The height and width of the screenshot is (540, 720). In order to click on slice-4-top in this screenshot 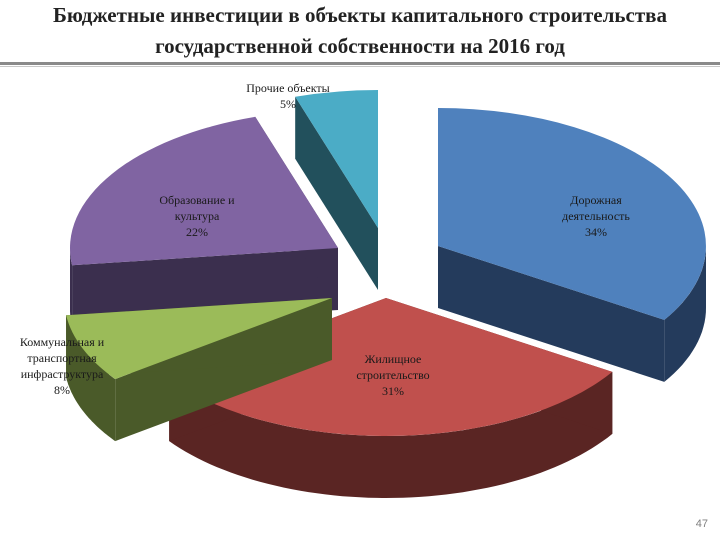, I will do `click(204, 191)`.